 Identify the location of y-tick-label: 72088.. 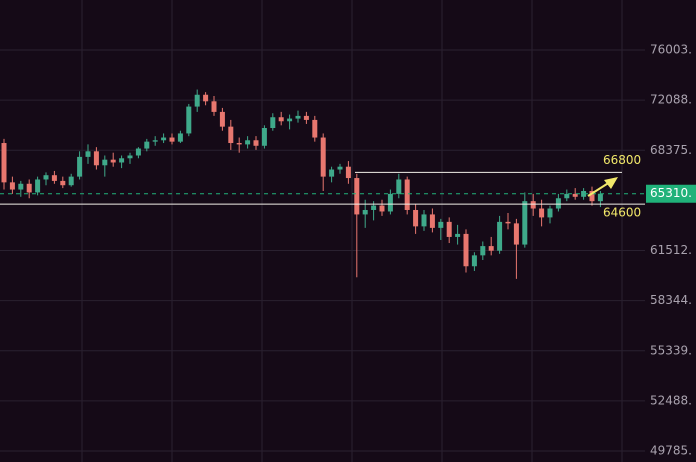
(671, 100).